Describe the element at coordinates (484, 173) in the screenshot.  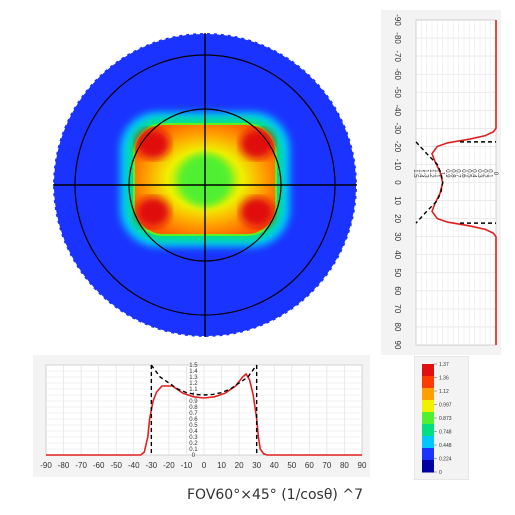
I see `vertical-value-tick-label: 0.2` at that location.